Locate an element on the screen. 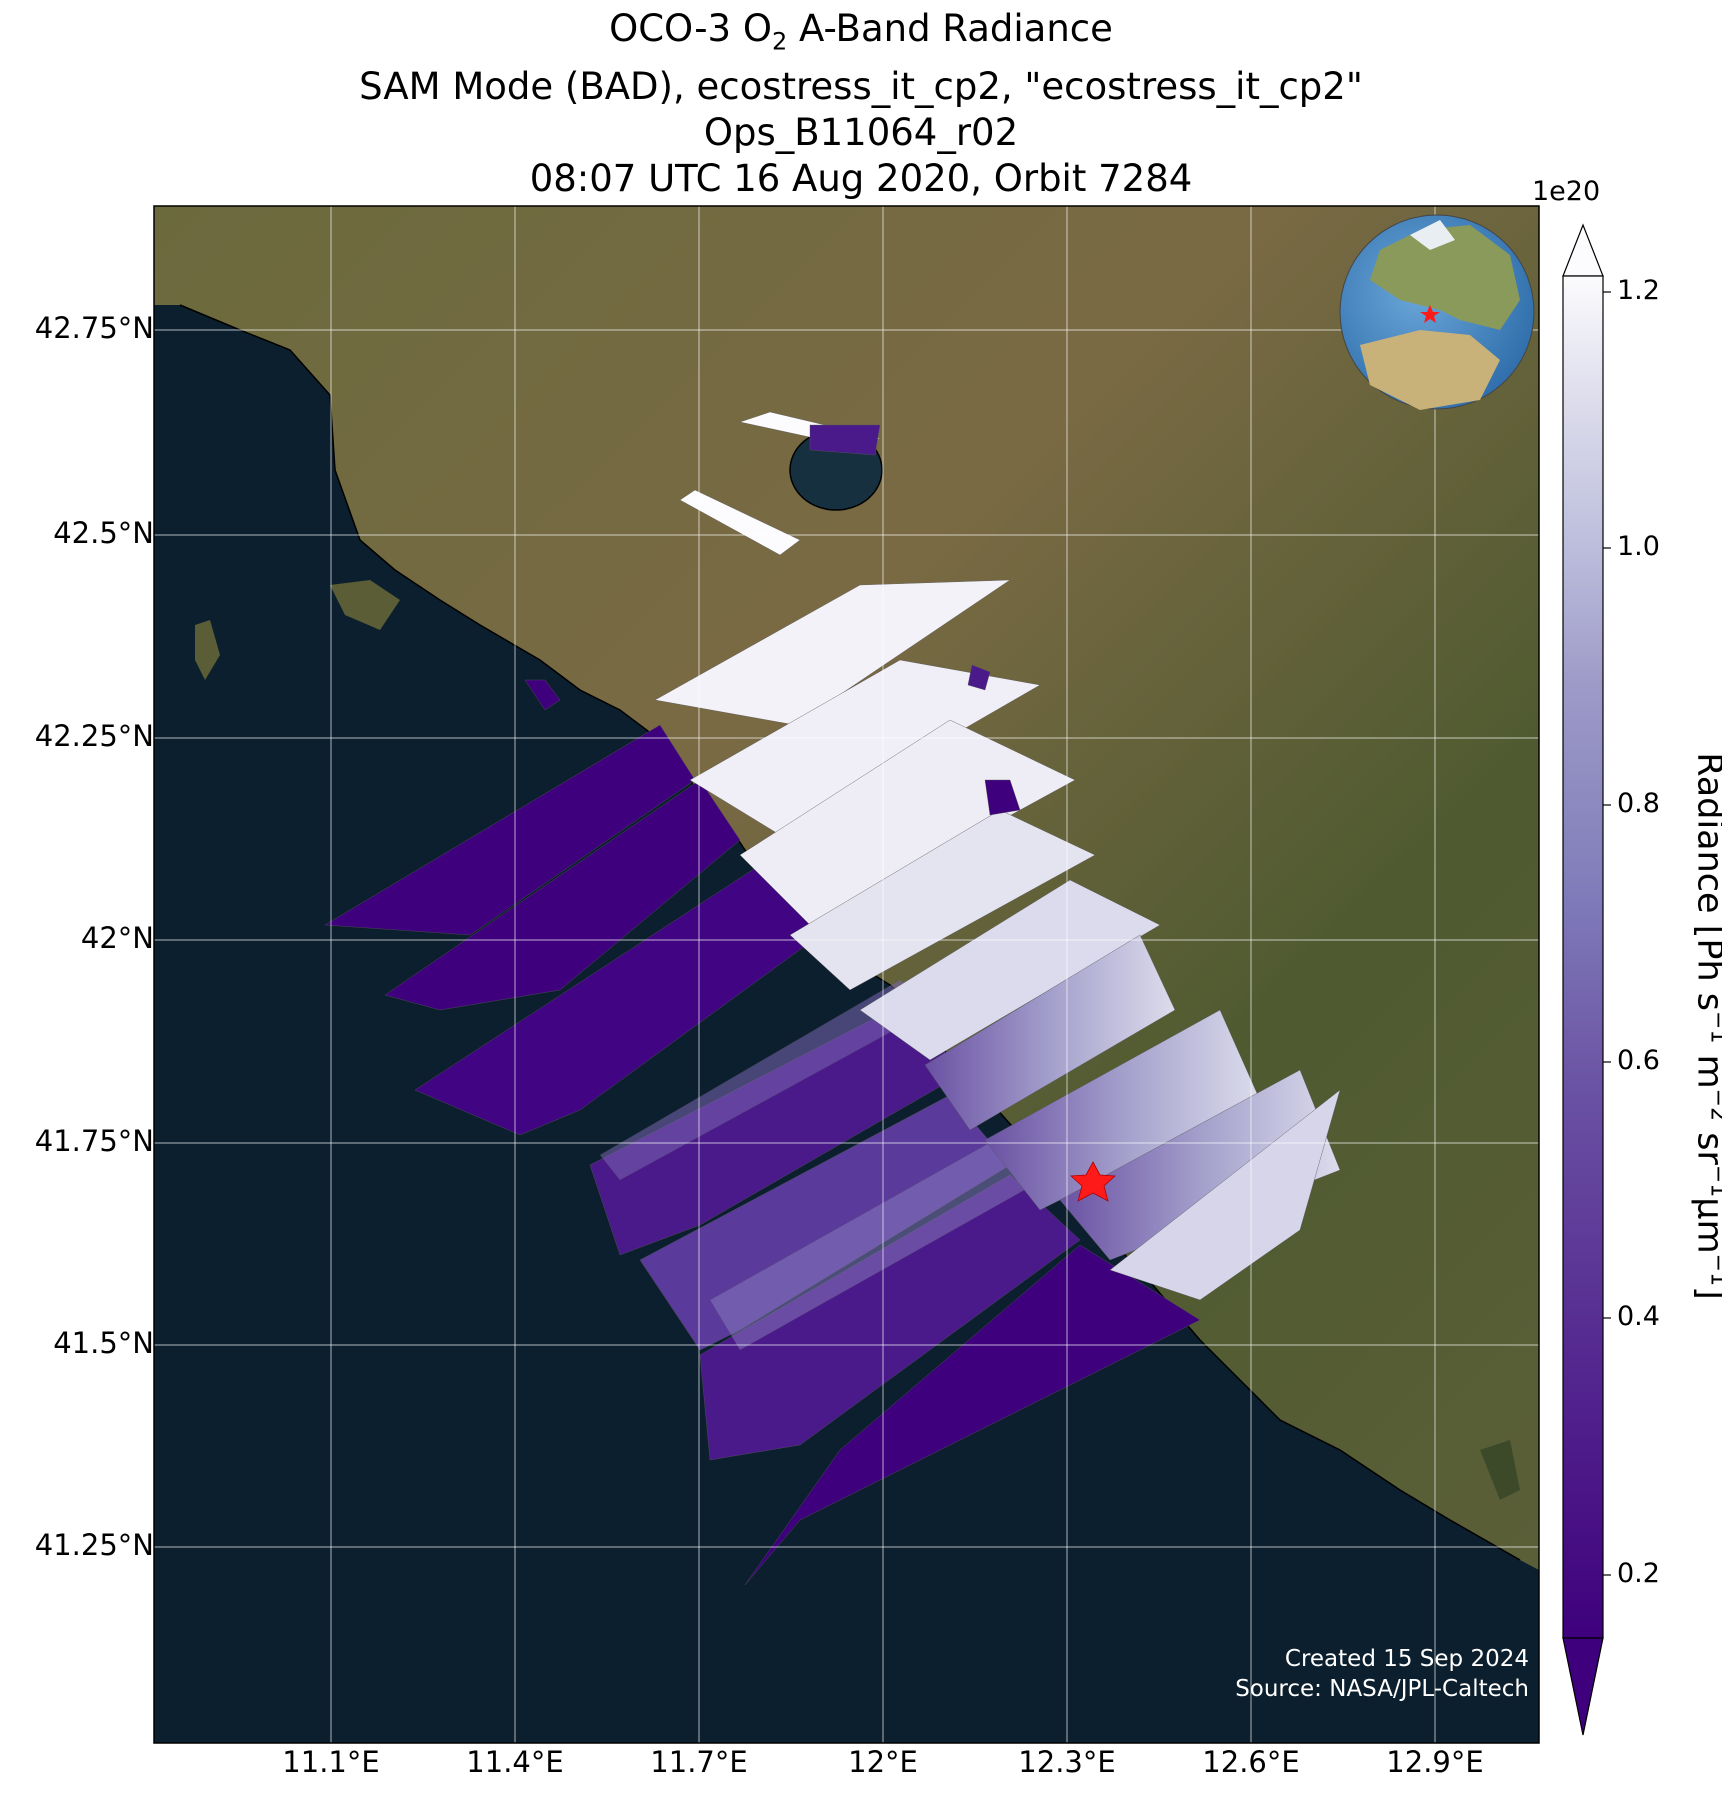  lat-tick-label: 41.5°N is located at coordinates (103, 1343).